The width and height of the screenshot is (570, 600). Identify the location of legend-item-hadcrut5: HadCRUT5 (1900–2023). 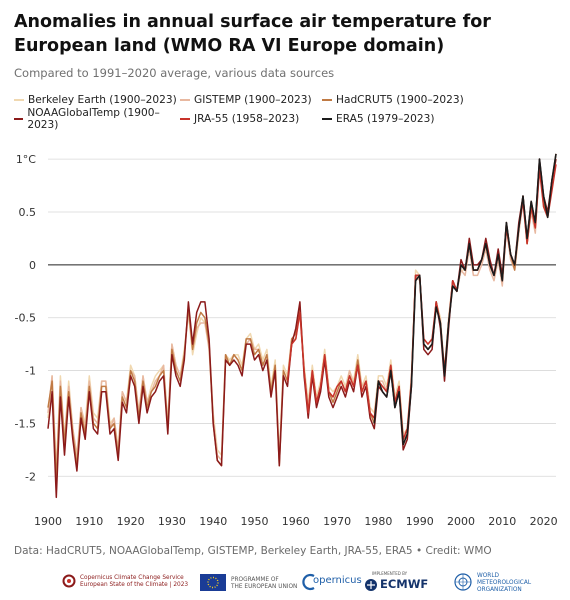
(393, 100).